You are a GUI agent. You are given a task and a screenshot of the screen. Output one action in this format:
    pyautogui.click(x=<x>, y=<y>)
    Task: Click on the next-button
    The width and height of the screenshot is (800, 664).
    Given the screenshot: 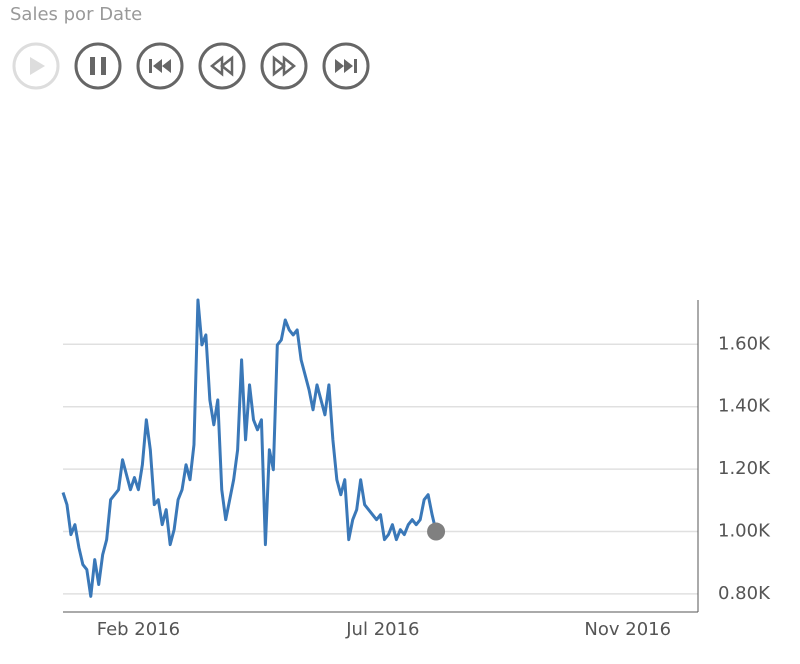 What is the action you would take?
    pyautogui.click(x=284, y=66)
    